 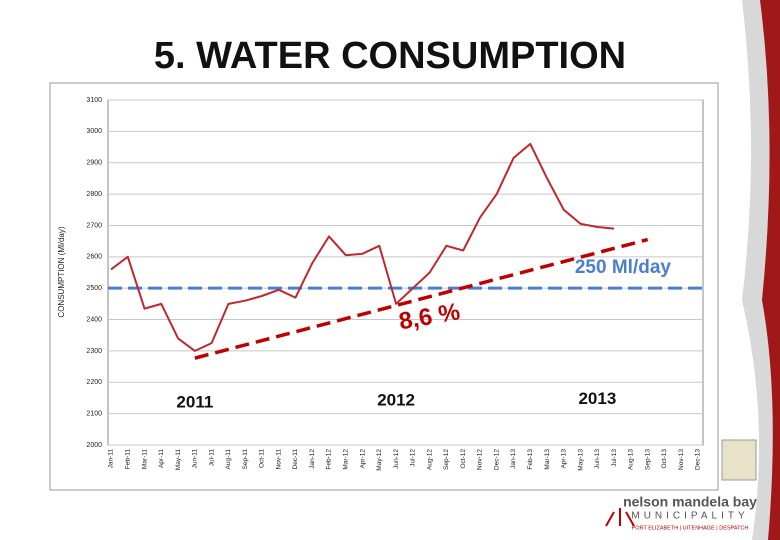 I want to click on annotation: 2012, so click(x=396, y=400).